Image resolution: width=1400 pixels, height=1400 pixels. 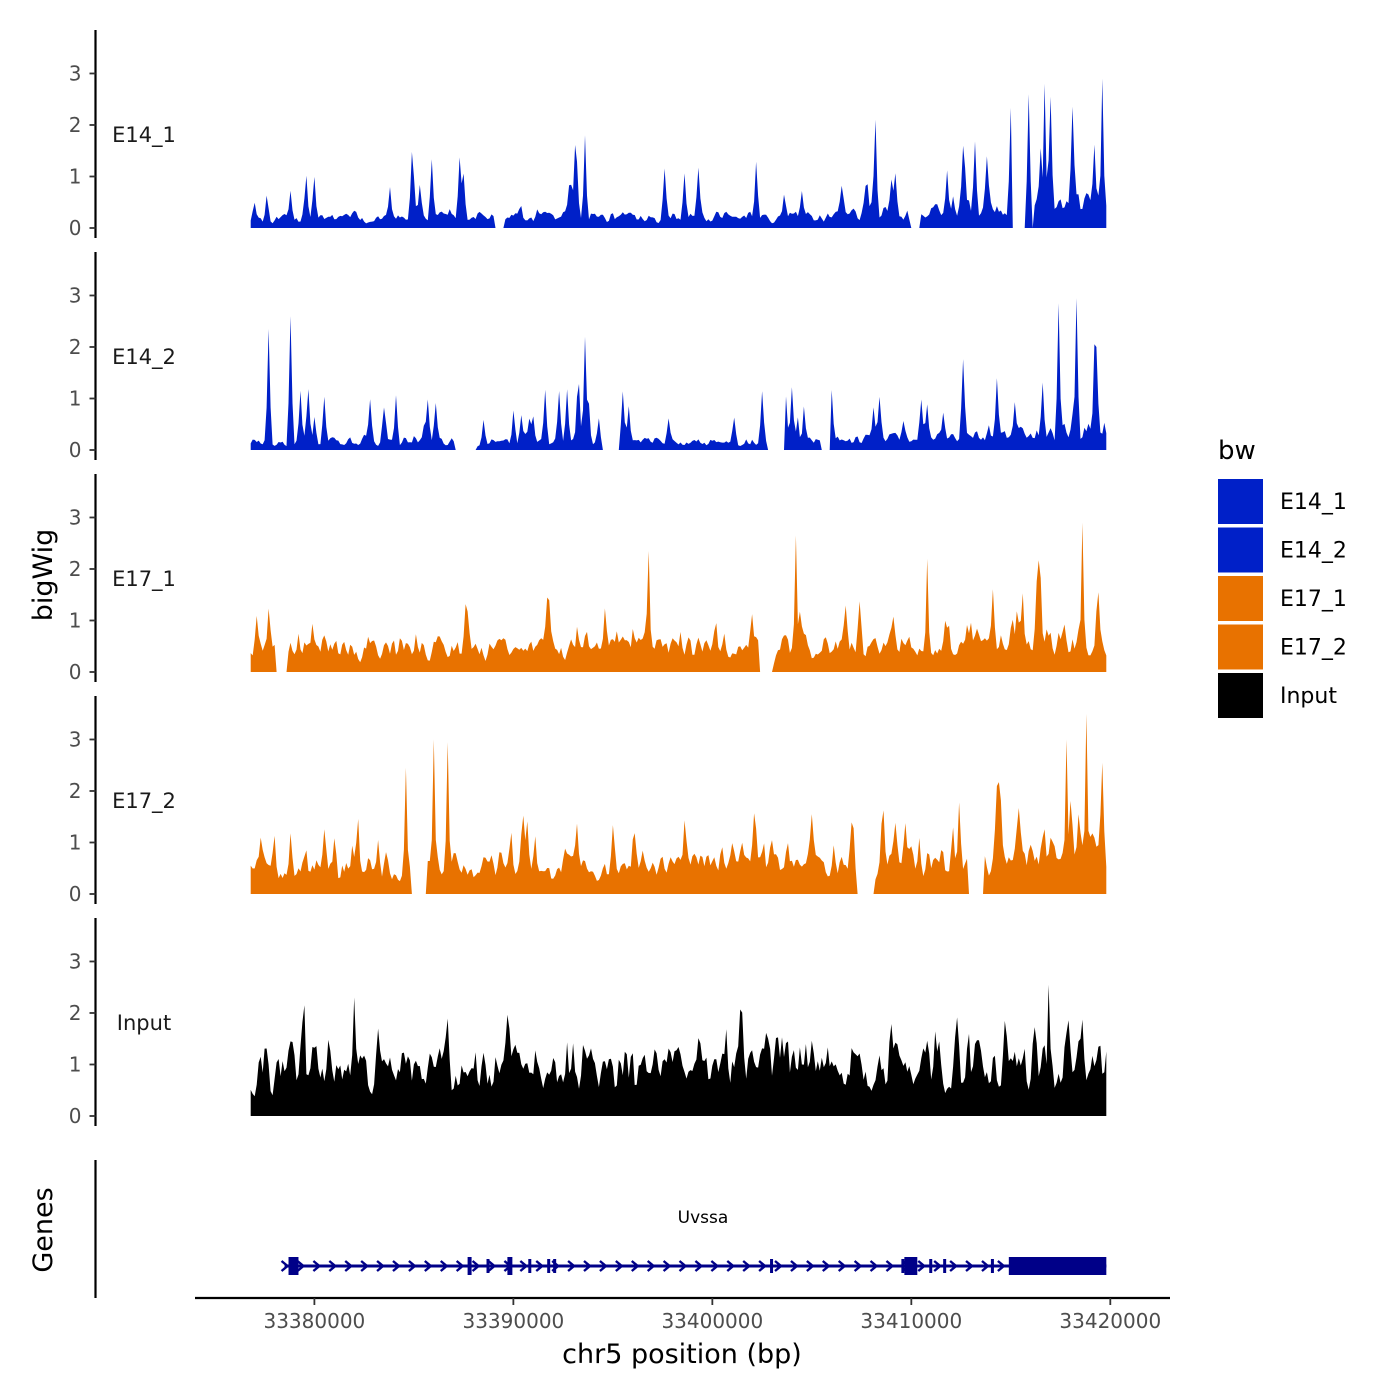 I want to click on legend-items: E14_1 E14_2 E17_1 E17_2 Input, so click(x=1282, y=598).